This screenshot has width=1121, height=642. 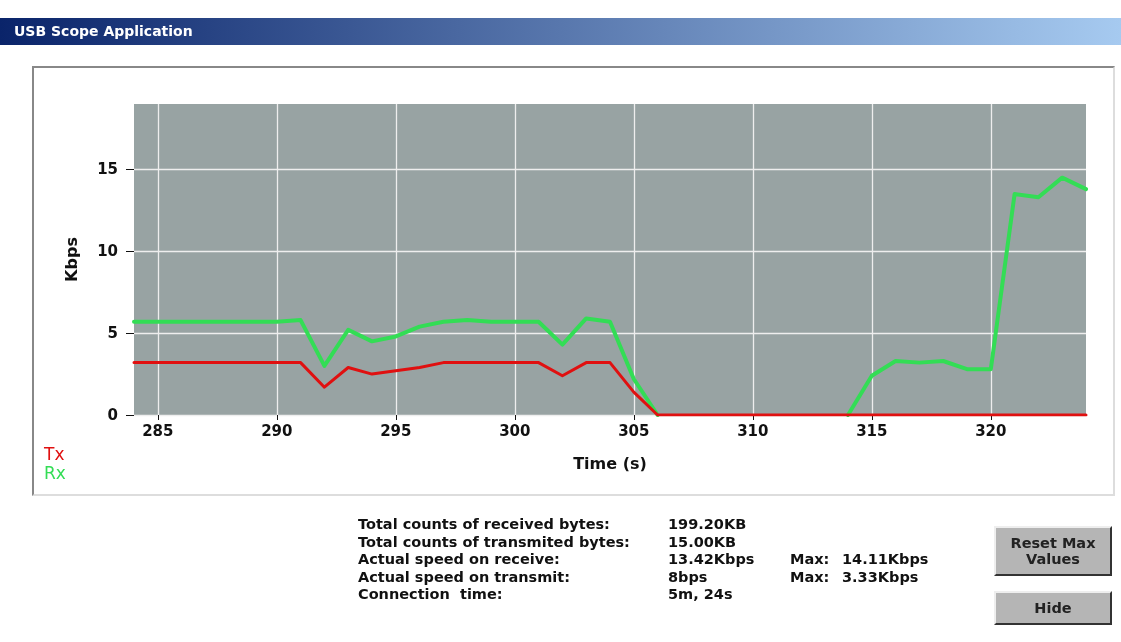 I want to click on text: Tx, so click(x=54, y=453).